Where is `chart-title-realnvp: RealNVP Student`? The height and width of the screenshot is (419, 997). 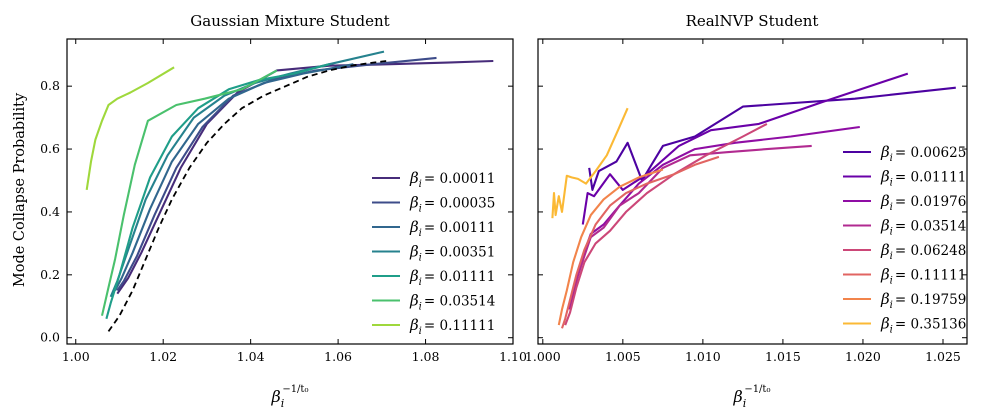
chart-title-realnvp: RealNVP Student is located at coordinates (752, 21).